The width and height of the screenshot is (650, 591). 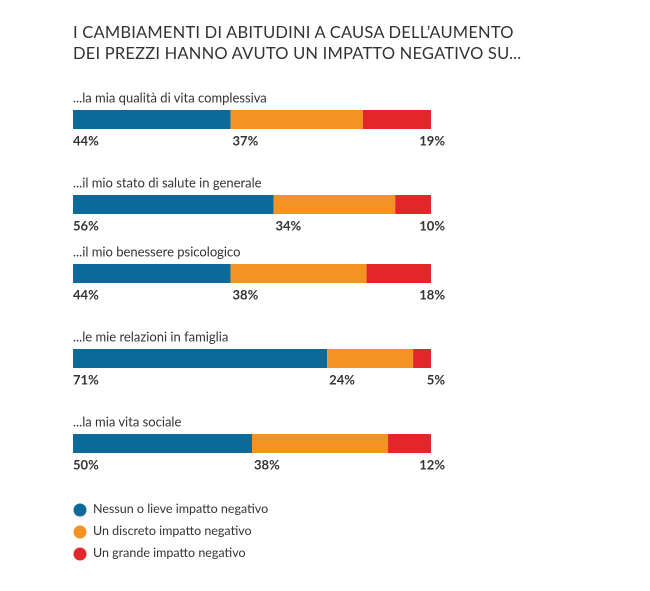 What do you see at coordinates (342, 379) in the screenshot?
I see `value-label: 24%` at bounding box center [342, 379].